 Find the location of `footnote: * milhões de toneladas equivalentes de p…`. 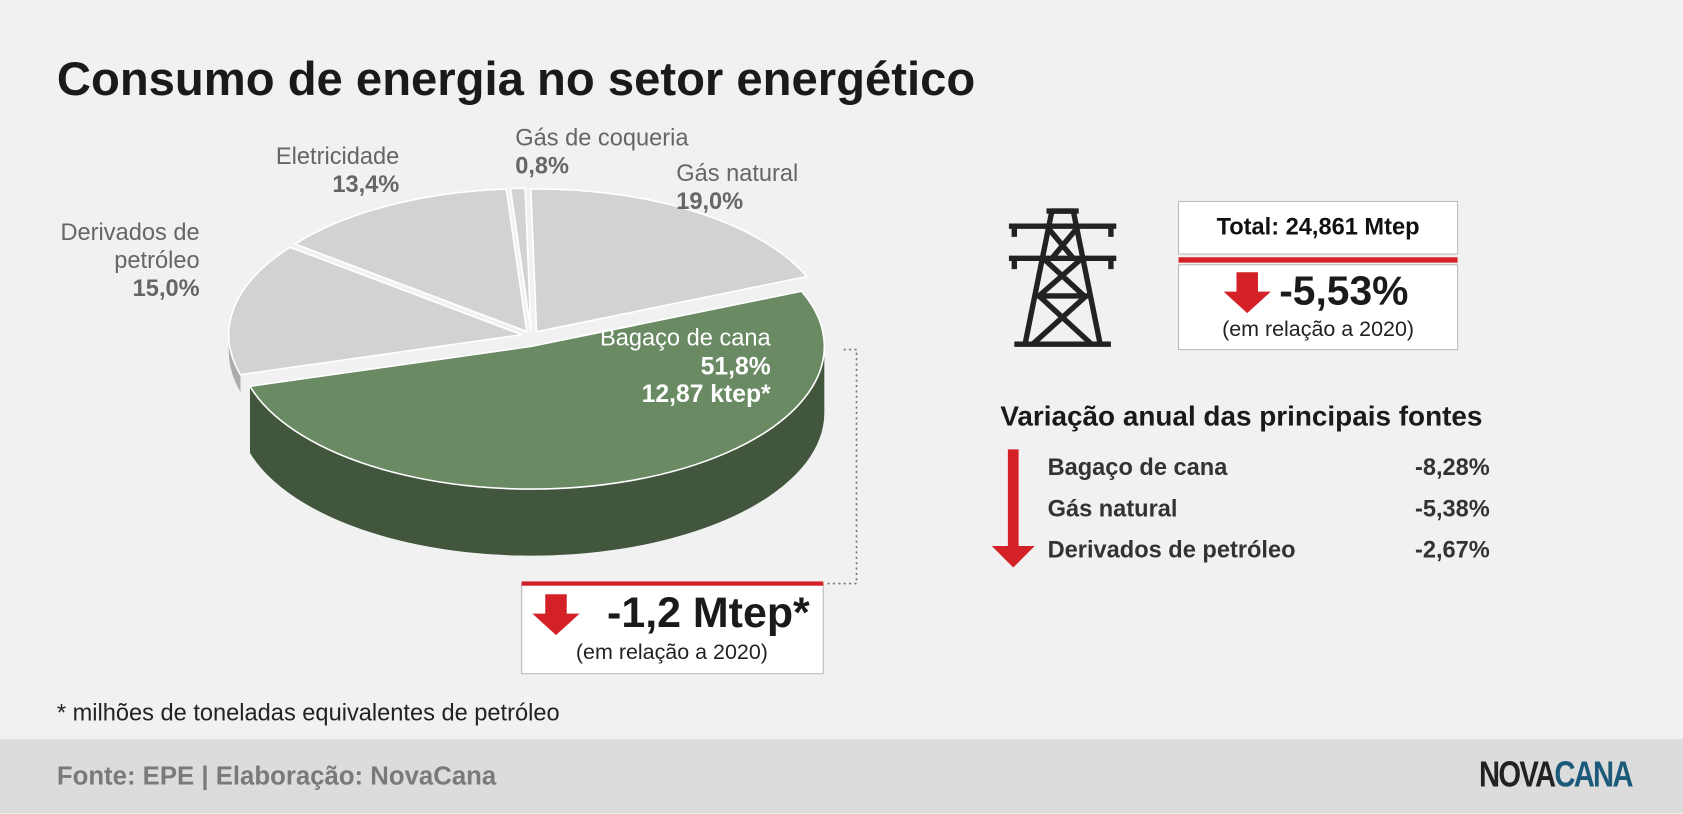

footnote: * milhões de toneladas equivalentes de p… is located at coordinates (308, 714).